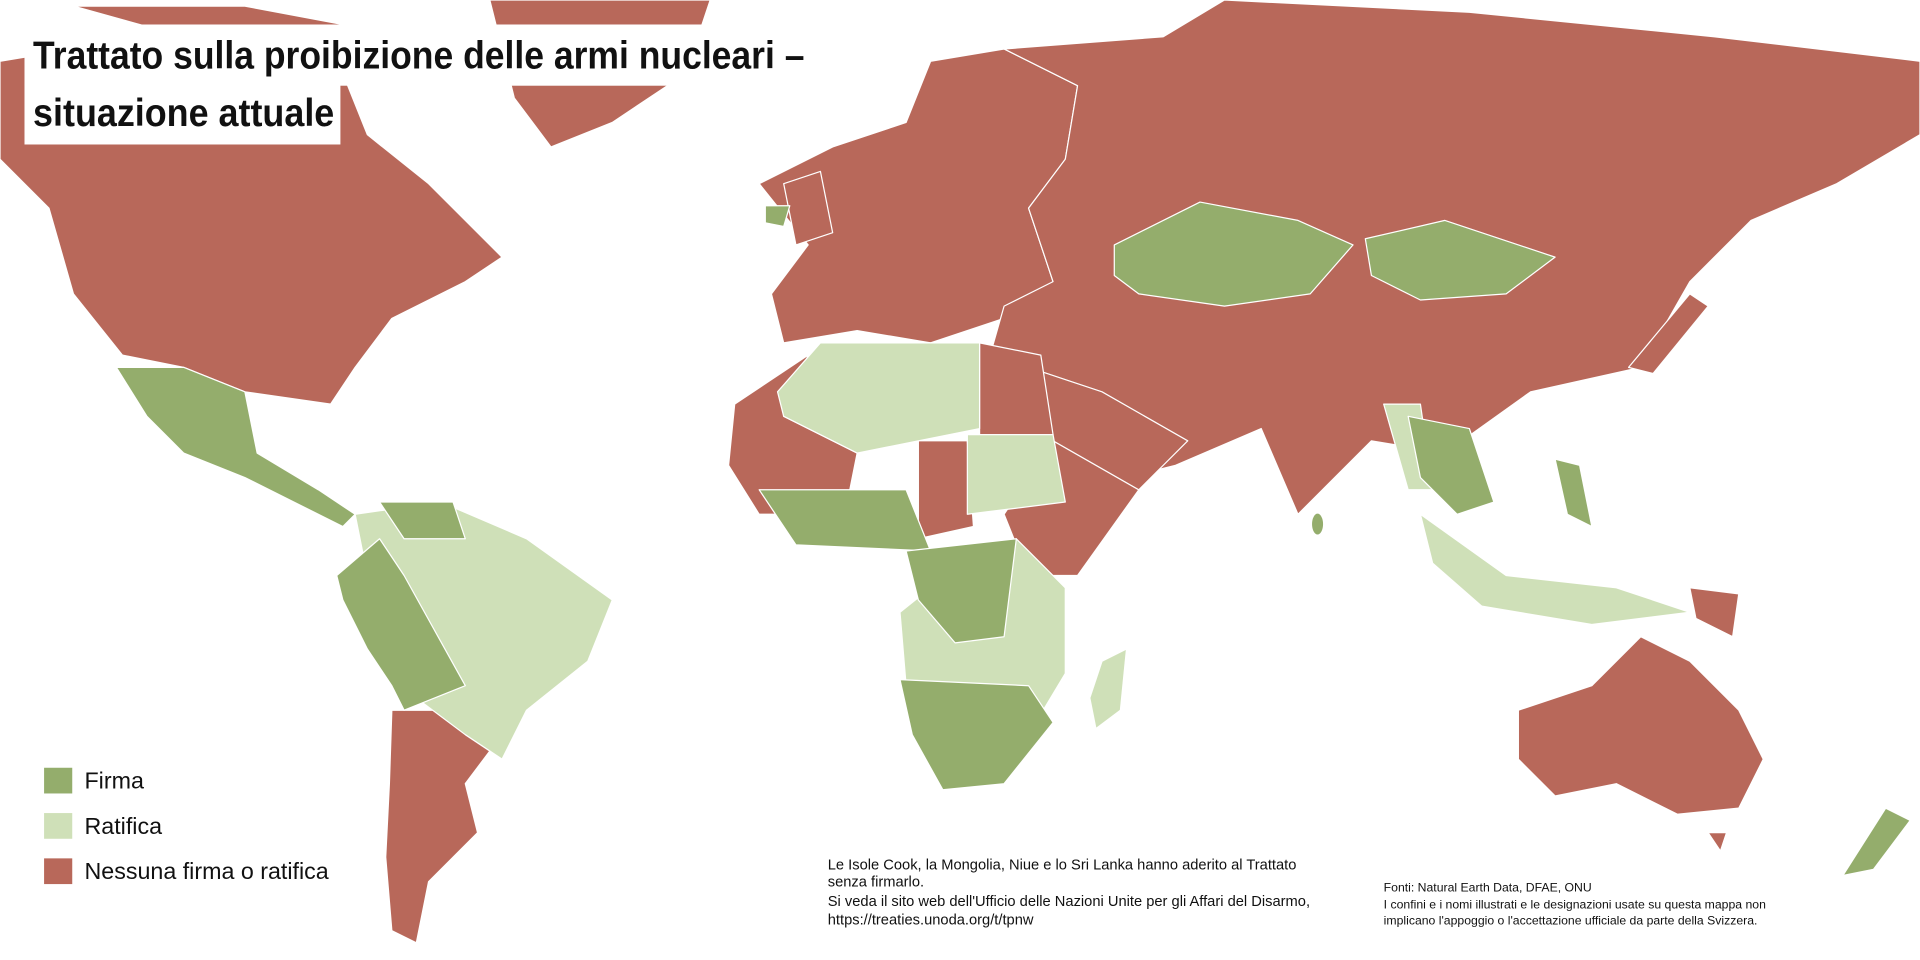 The width and height of the screenshot is (1920, 960). I want to click on legend-label: Firma, so click(113, 781).